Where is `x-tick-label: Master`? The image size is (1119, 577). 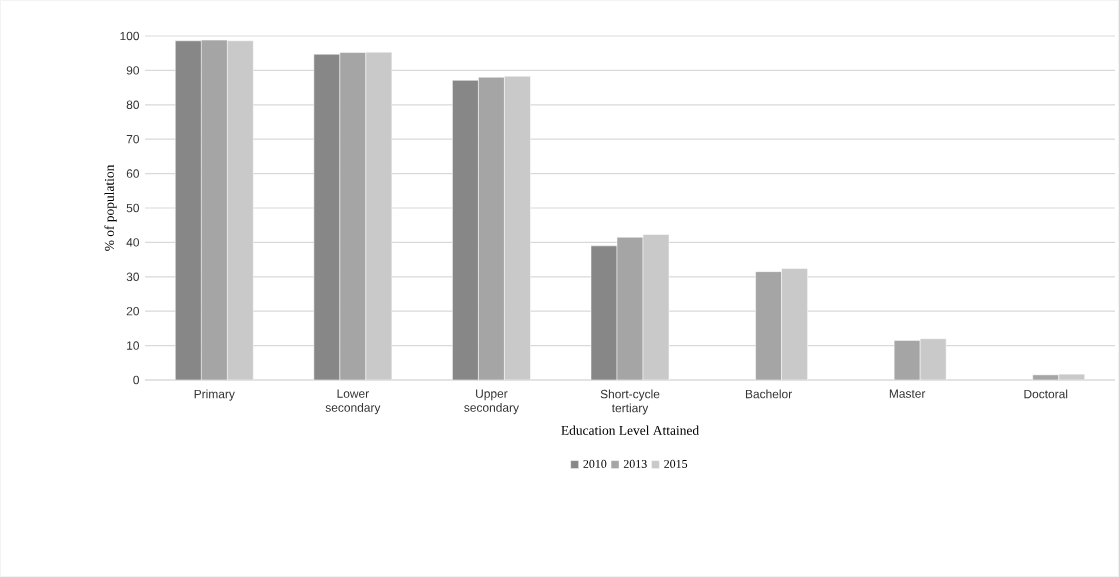 x-tick-label: Master is located at coordinates (907, 393).